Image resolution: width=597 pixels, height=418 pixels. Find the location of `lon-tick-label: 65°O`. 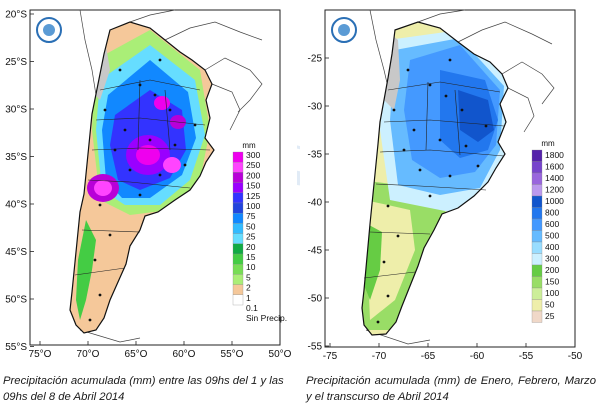

lon-tick-label: 65°O is located at coordinates (136, 354).